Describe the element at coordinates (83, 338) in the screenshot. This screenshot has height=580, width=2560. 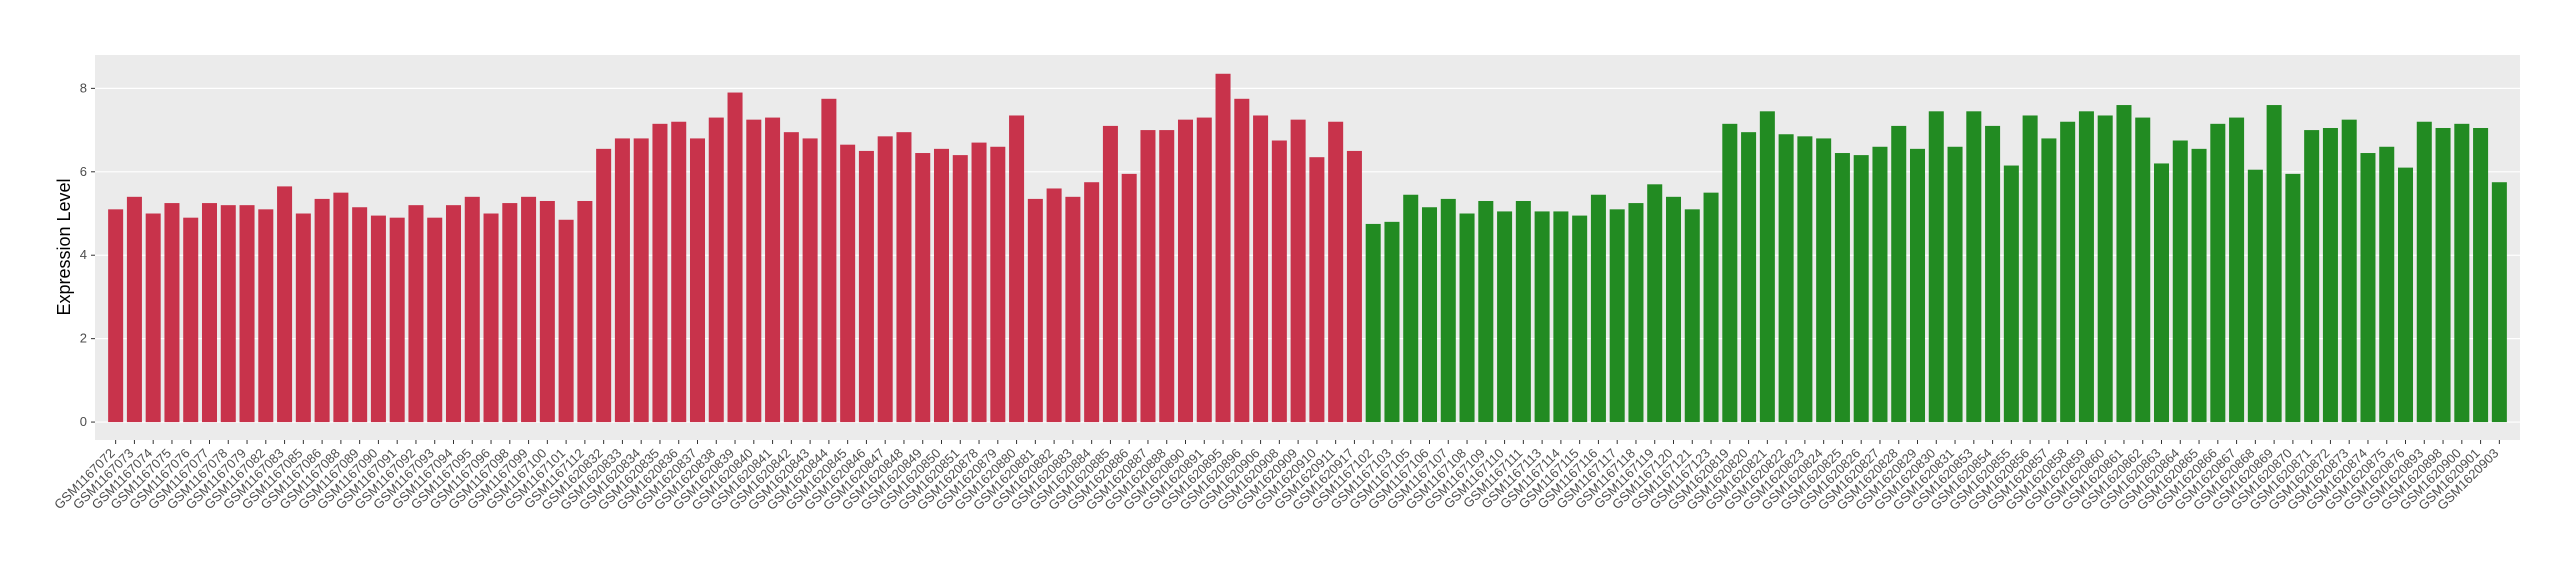
I see `y-tick-label: 2` at that location.